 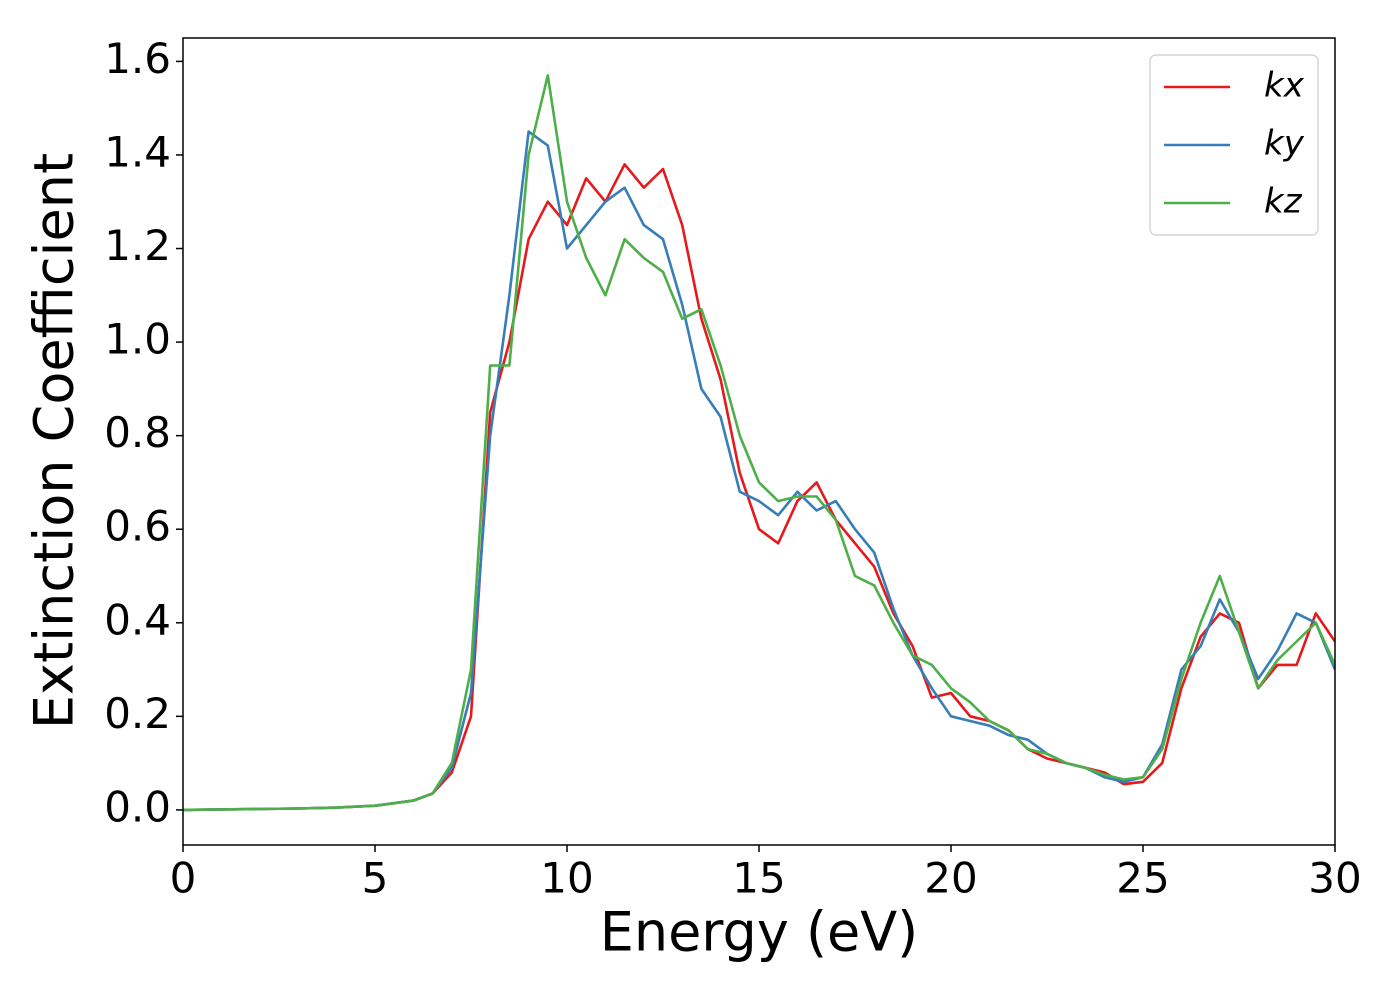 What do you see at coordinates (375, 878) in the screenshot?
I see `x-tick-label: 5` at bounding box center [375, 878].